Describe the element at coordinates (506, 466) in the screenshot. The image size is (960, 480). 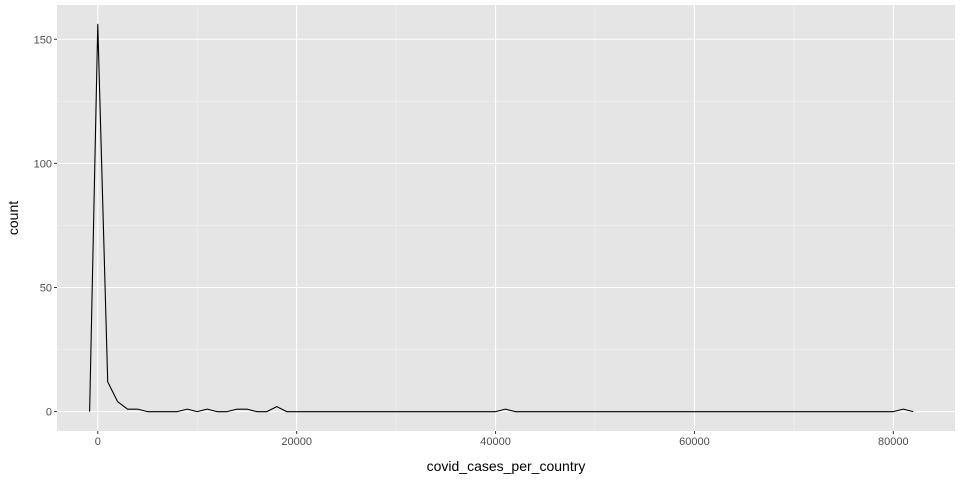
I see `x-axis-title: covid_cases_per_country` at that location.